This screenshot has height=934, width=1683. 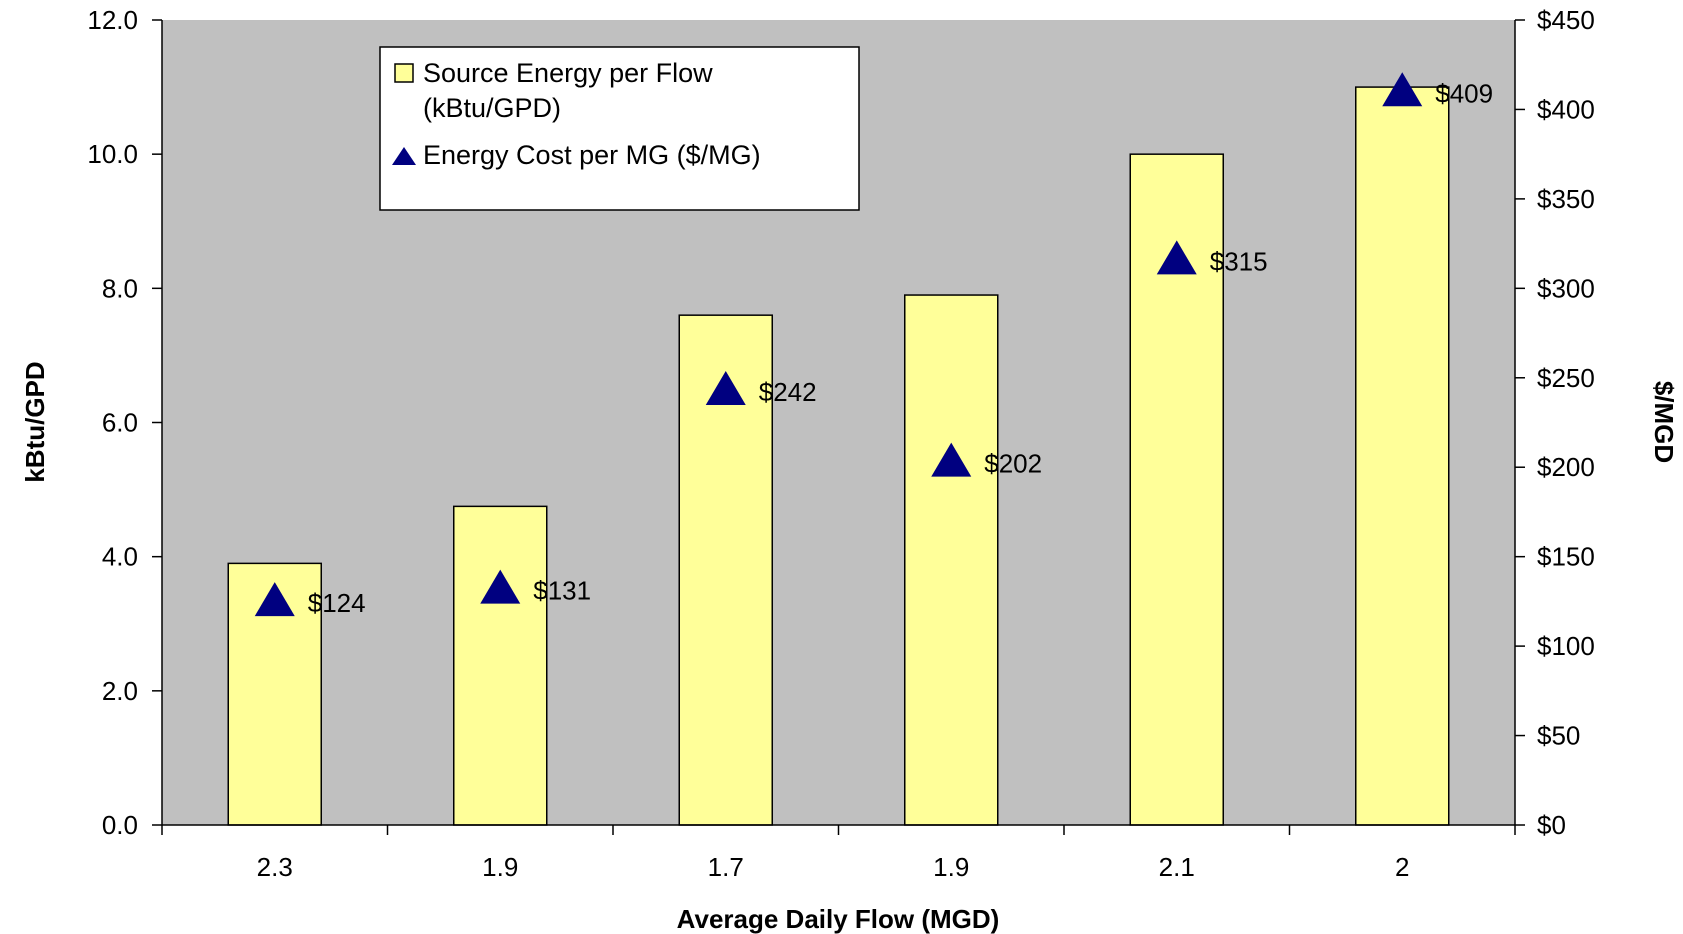 I want to click on x-axis-title: Average Daily Flow (MGD), so click(x=838, y=919).